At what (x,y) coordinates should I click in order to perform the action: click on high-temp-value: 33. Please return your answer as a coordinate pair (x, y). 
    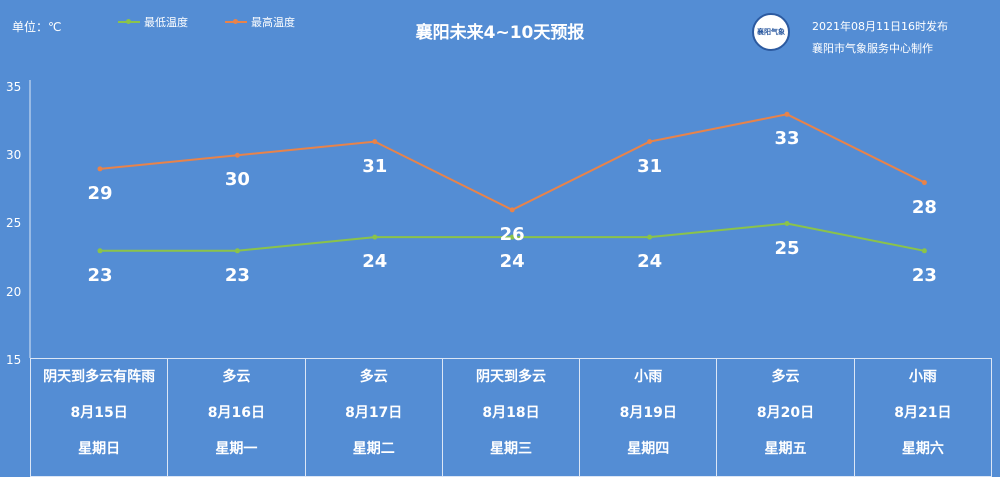
    Looking at the image, I should click on (787, 139).